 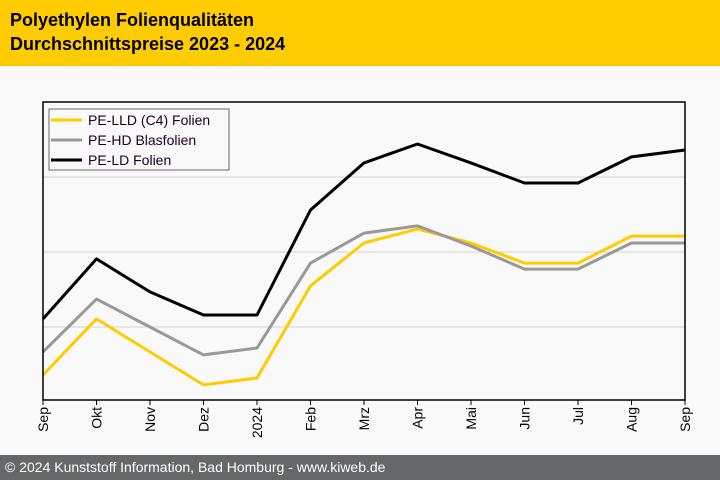 What do you see at coordinates (364, 418) in the screenshot?
I see `x-tick-label: Mrz` at bounding box center [364, 418].